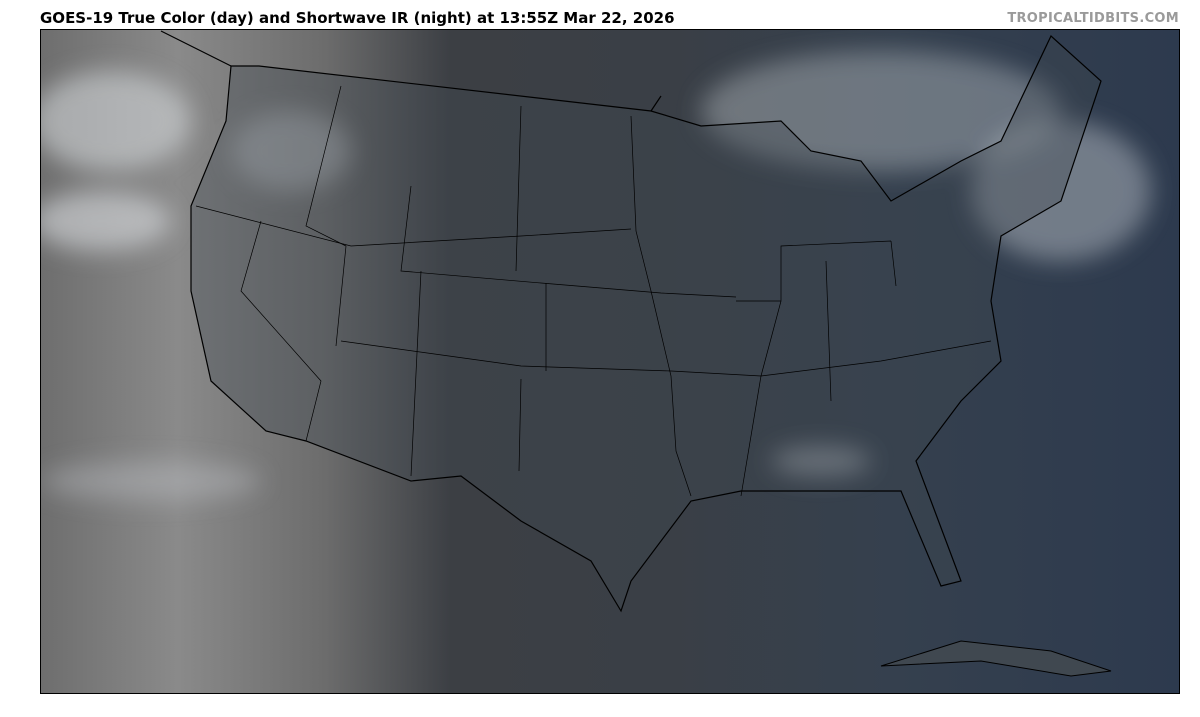 The height and width of the screenshot is (717, 1200). What do you see at coordinates (996, 658) in the screenshot?
I see `cuba` at bounding box center [996, 658].